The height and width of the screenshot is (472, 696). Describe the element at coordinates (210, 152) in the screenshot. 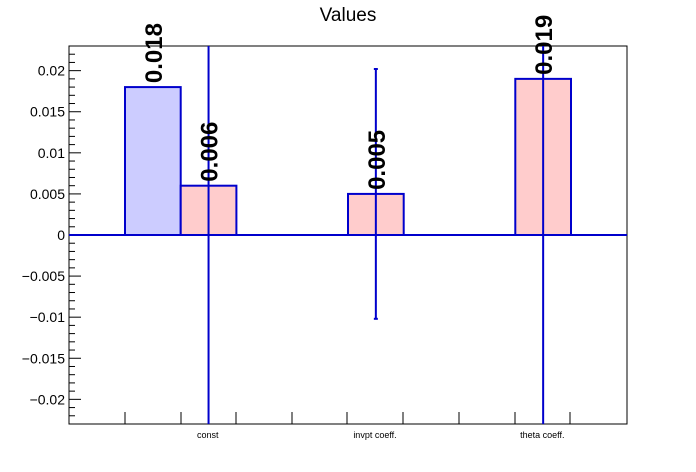

I see `bar-value-label: 0.006` at that location.